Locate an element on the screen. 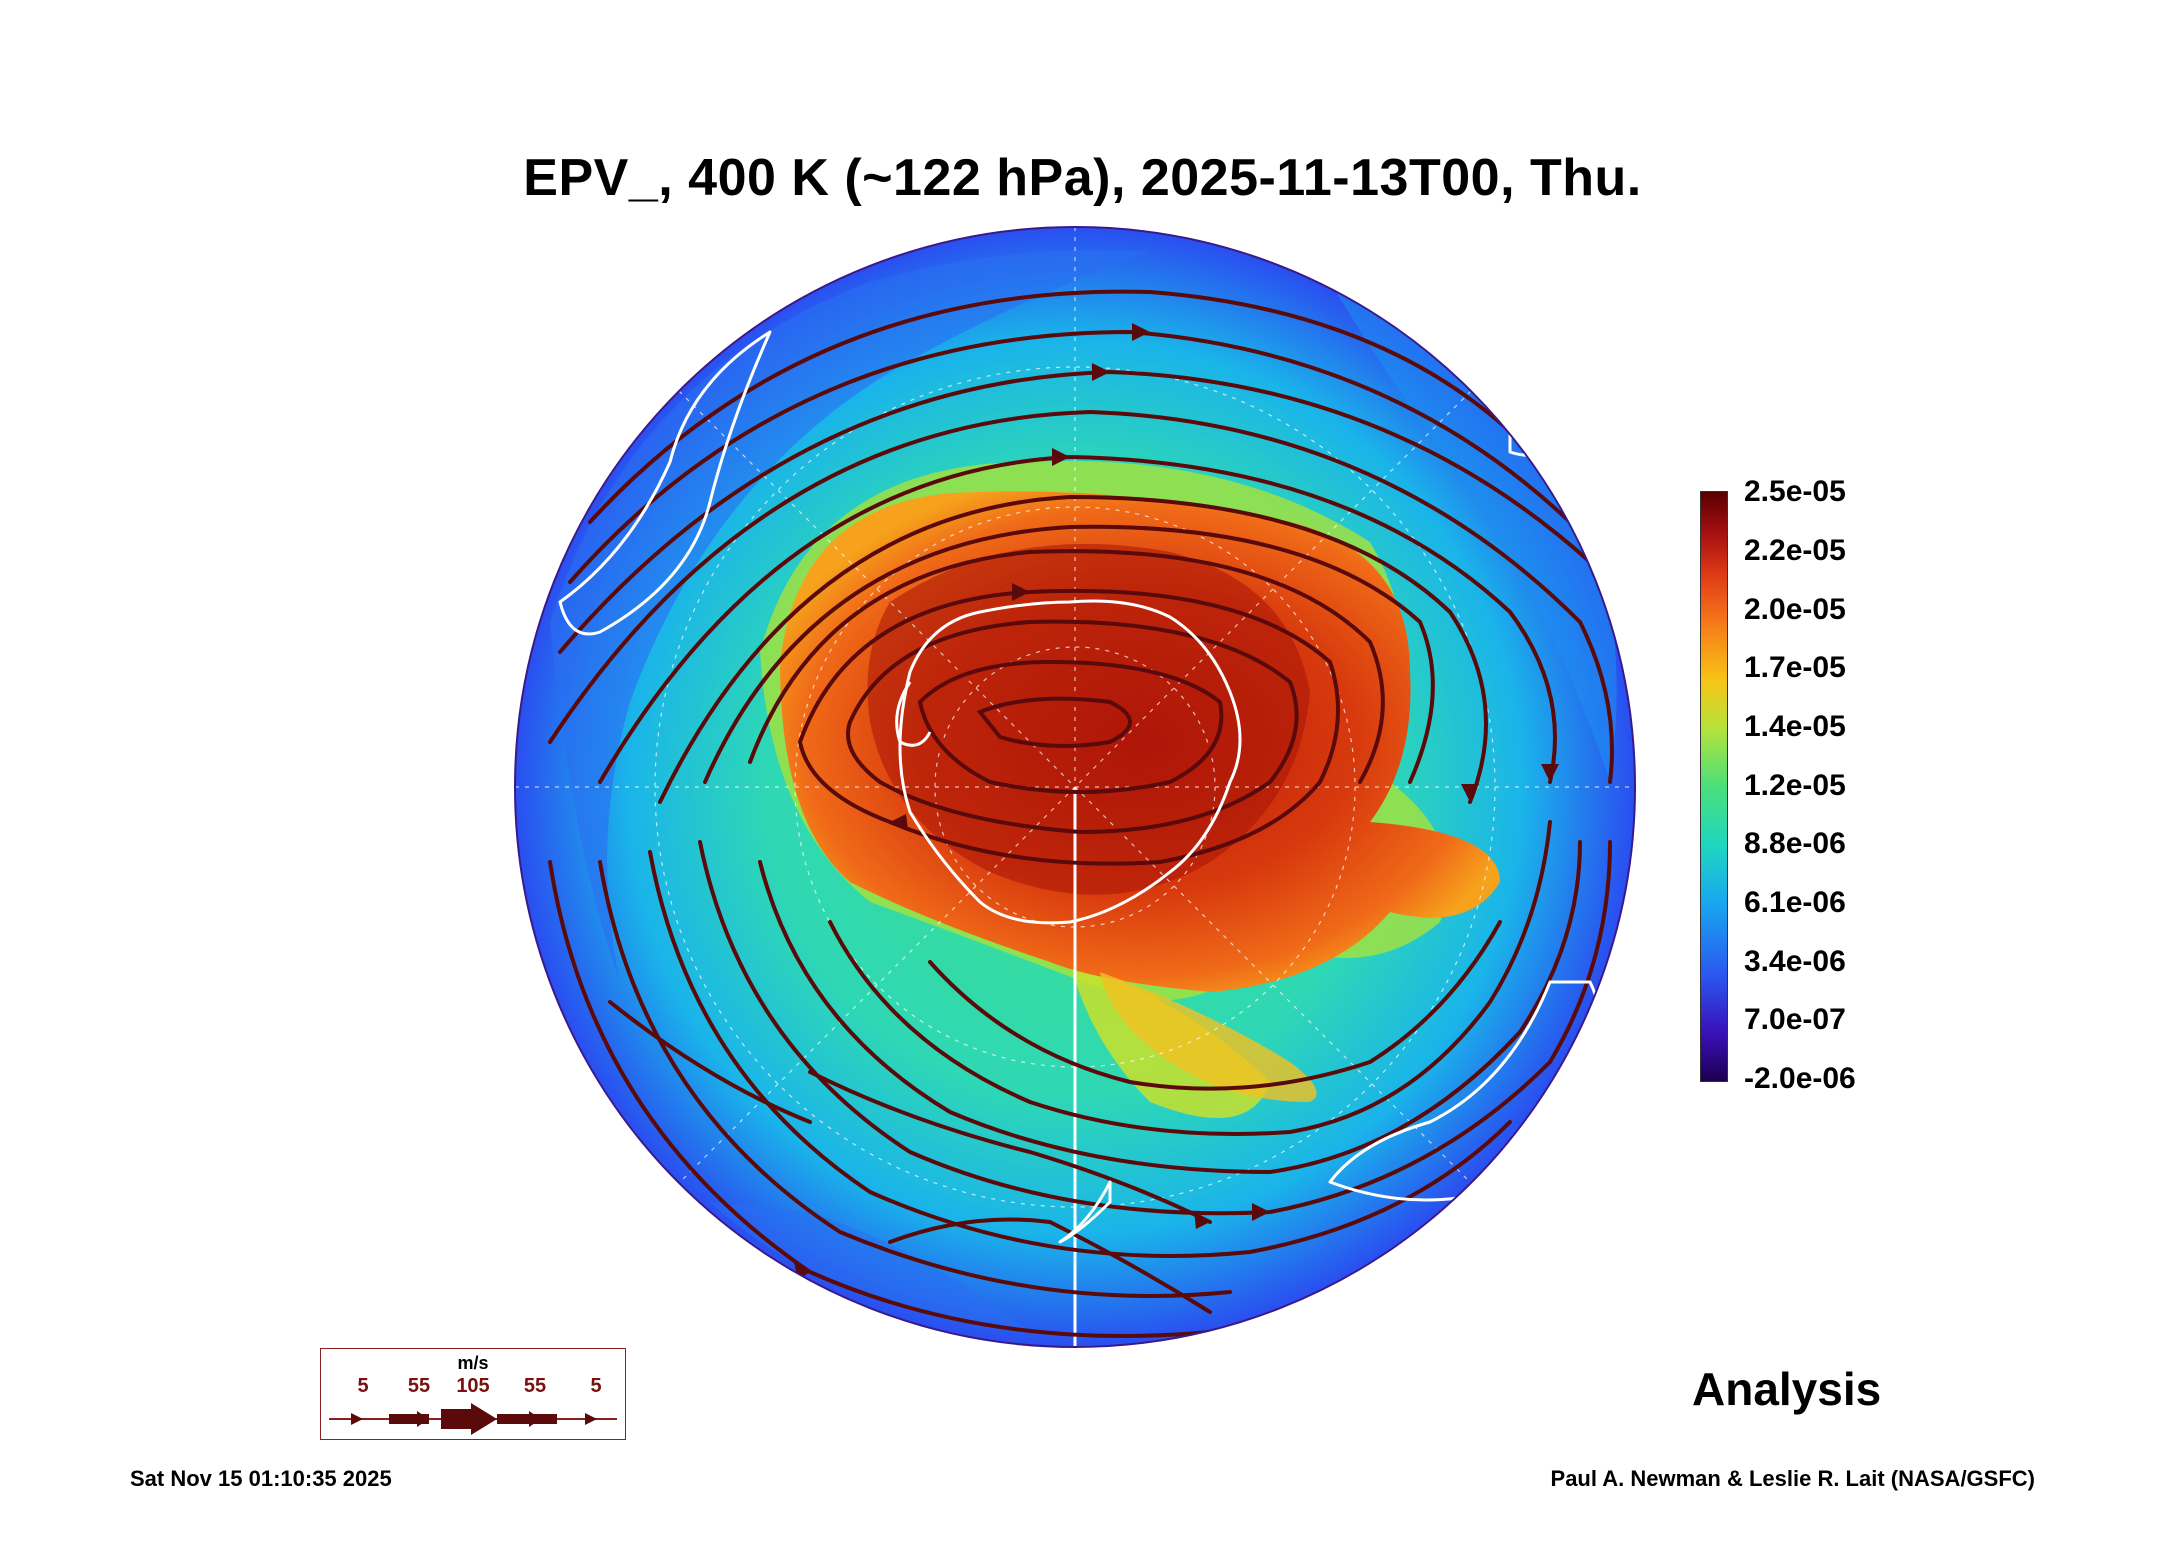 The image size is (2165, 1561). timestamp: Sat Nov 15 01:10:35 2025 is located at coordinates (261, 1478).